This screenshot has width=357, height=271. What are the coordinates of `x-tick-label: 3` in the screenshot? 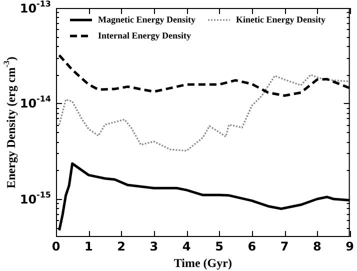 It's located at (154, 246).